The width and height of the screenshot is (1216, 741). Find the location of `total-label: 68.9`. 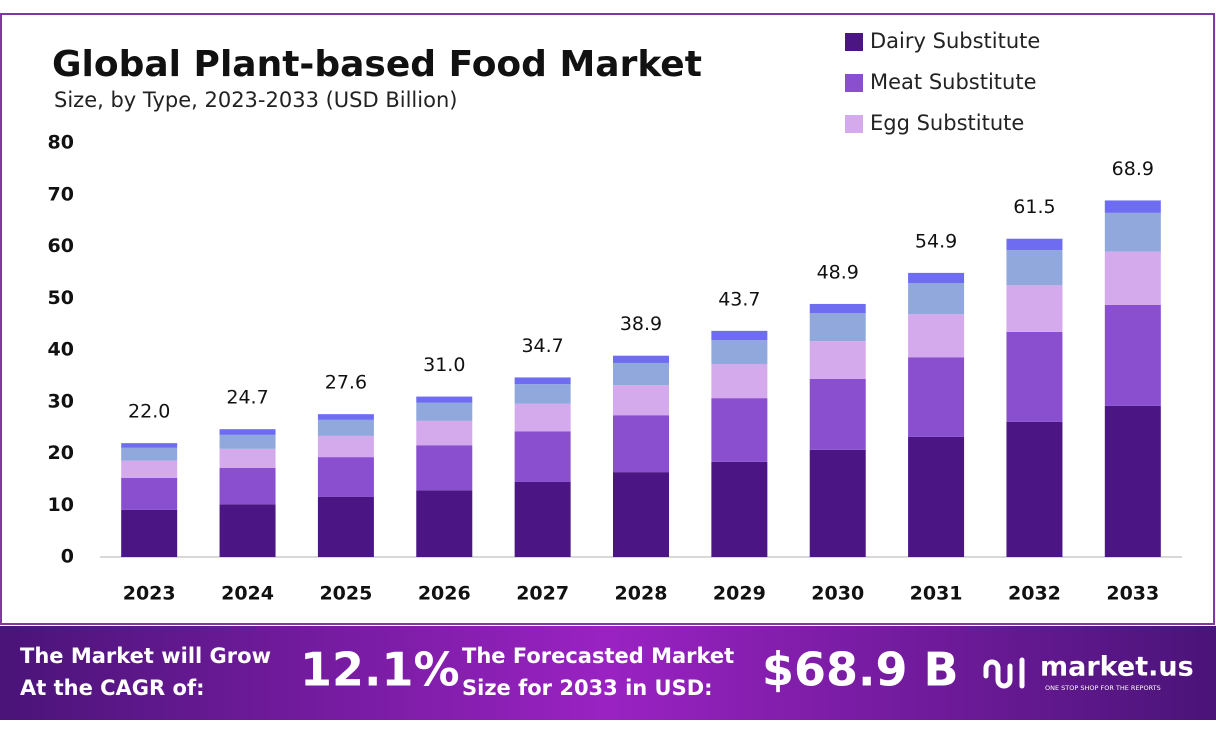

total-label: 68.9 is located at coordinates (1133, 169).